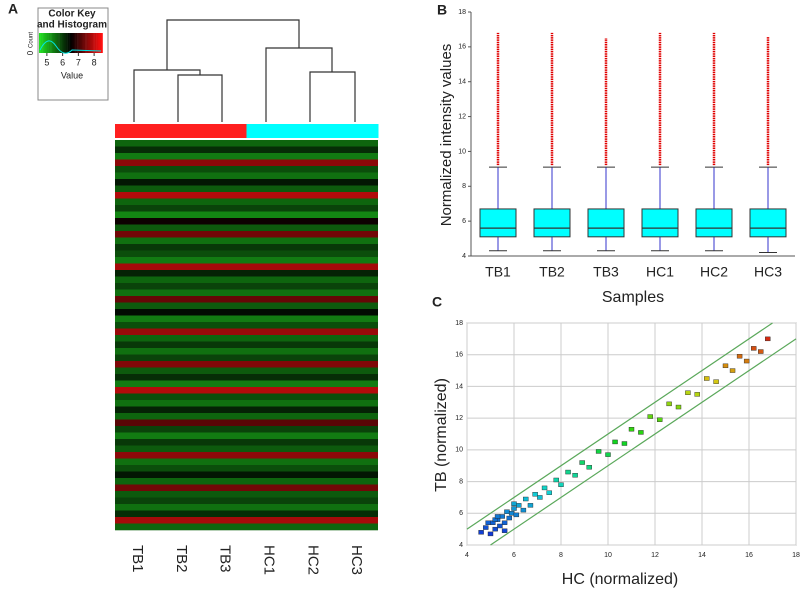  What do you see at coordinates (608, 555) in the screenshot?
I see `x-tick-label: 10` at bounding box center [608, 555].